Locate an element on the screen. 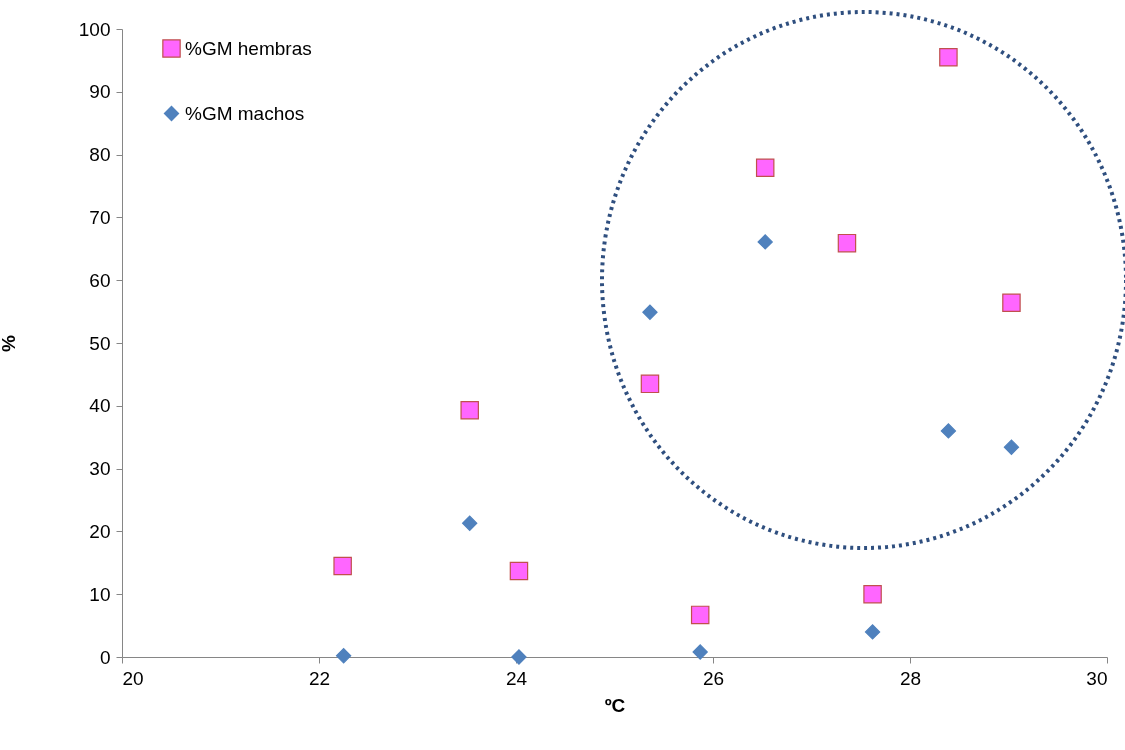  y-tick-label: 30 is located at coordinates (100, 469).